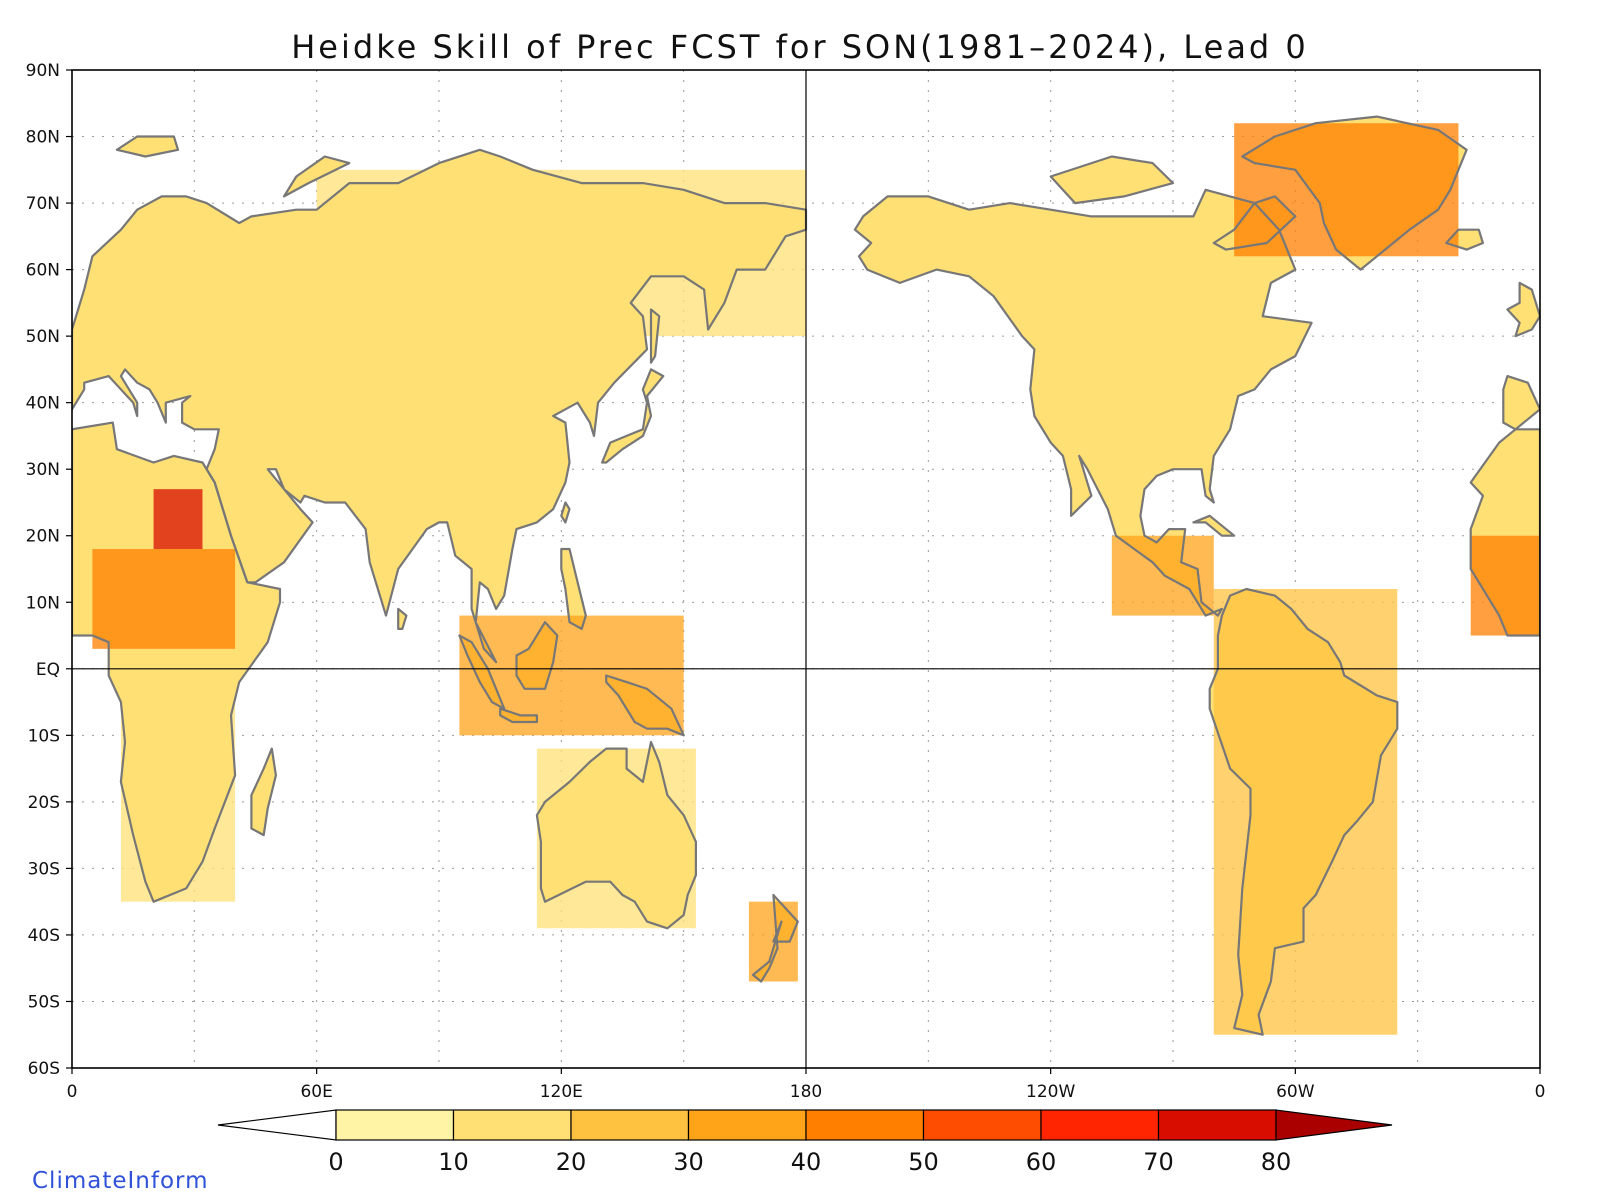 The height and width of the screenshot is (1200, 1600). Describe the element at coordinates (43, 470) in the screenshot. I see `lat-tick-label: 30N` at that location.